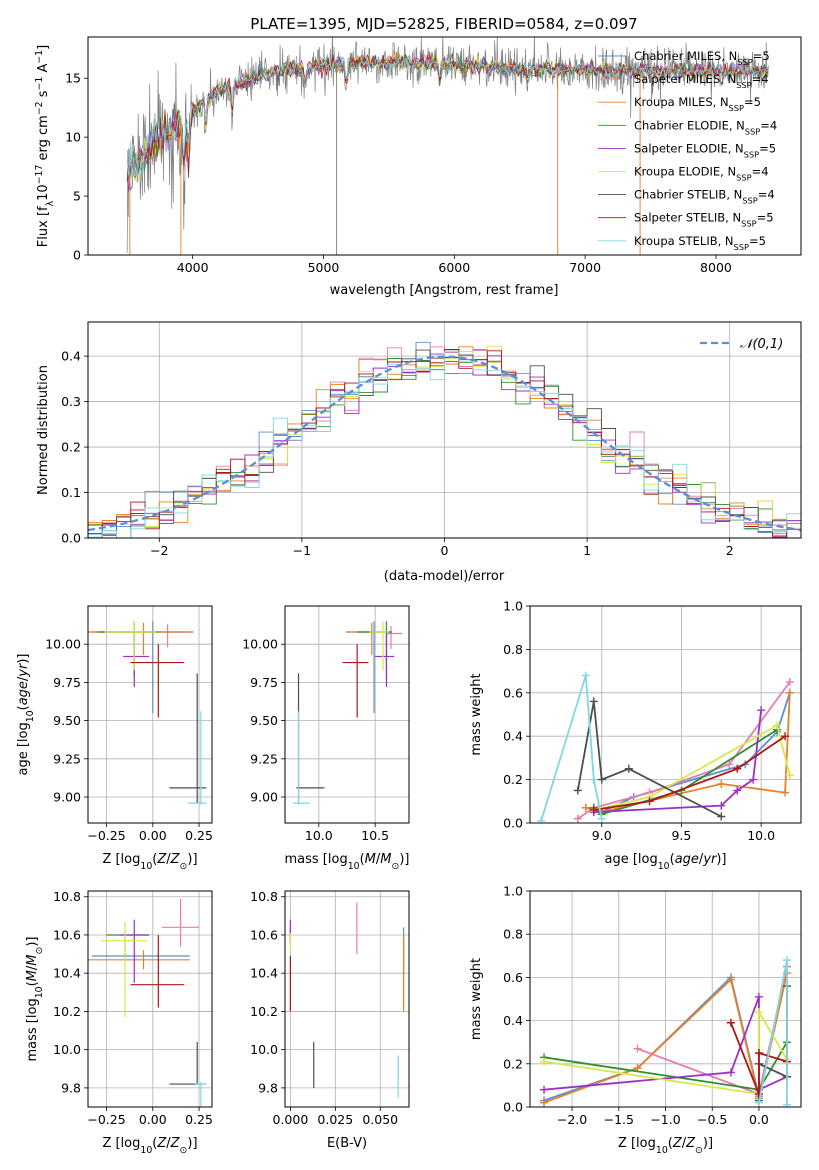 Image resolution: width=819 pixels, height=1170 pixels. I want to click on weight-line-kroupa_elodie, so click(692, 767).